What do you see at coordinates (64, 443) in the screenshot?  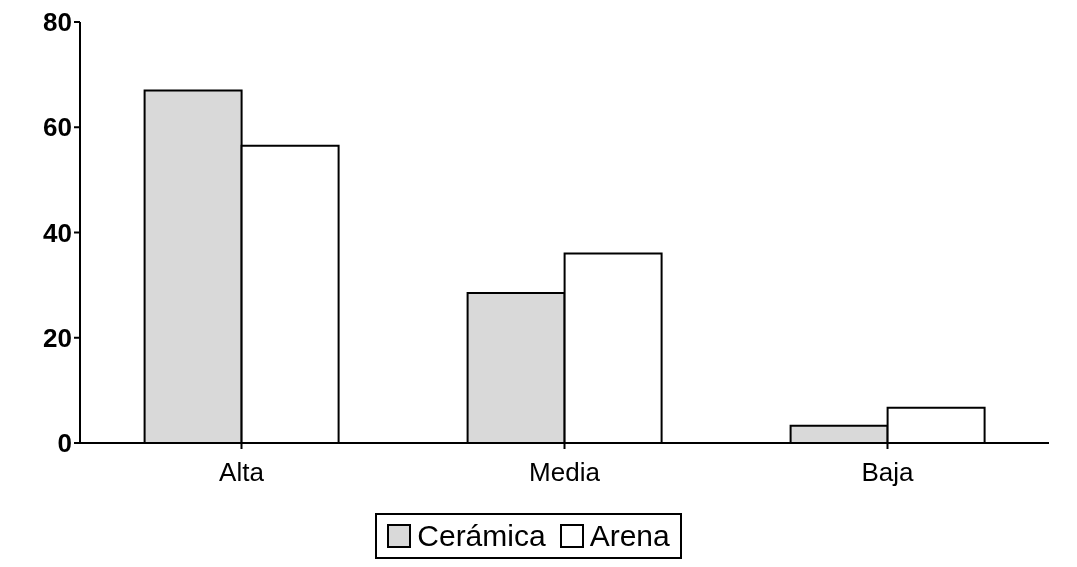 I see `y-tick-label: 0` at bounding box center [64, 443].